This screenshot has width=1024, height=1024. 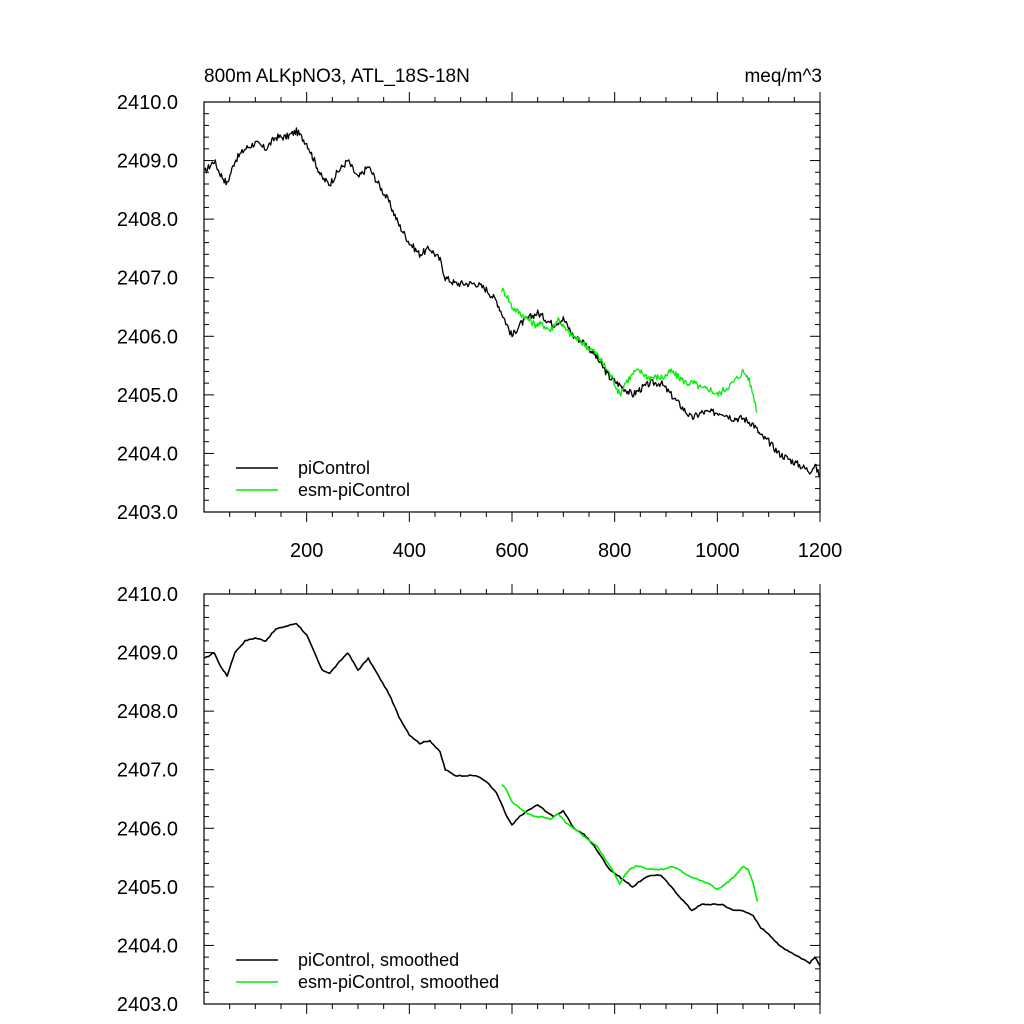 I want to click on top-y-tick-label: 2403.0, so click(x=147, y=513).